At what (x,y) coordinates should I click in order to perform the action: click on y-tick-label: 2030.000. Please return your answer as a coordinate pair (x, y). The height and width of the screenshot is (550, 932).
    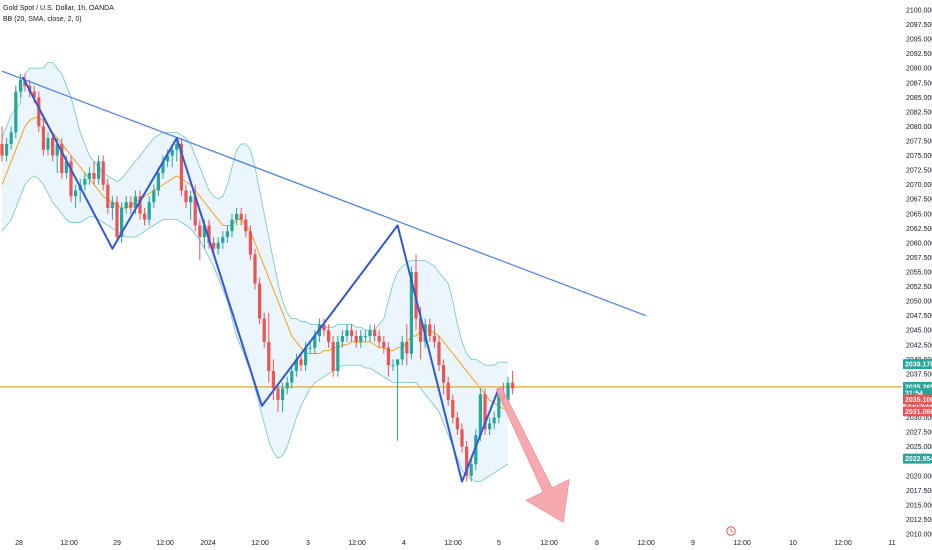
    Looking at the image, I should click on (919, 418).